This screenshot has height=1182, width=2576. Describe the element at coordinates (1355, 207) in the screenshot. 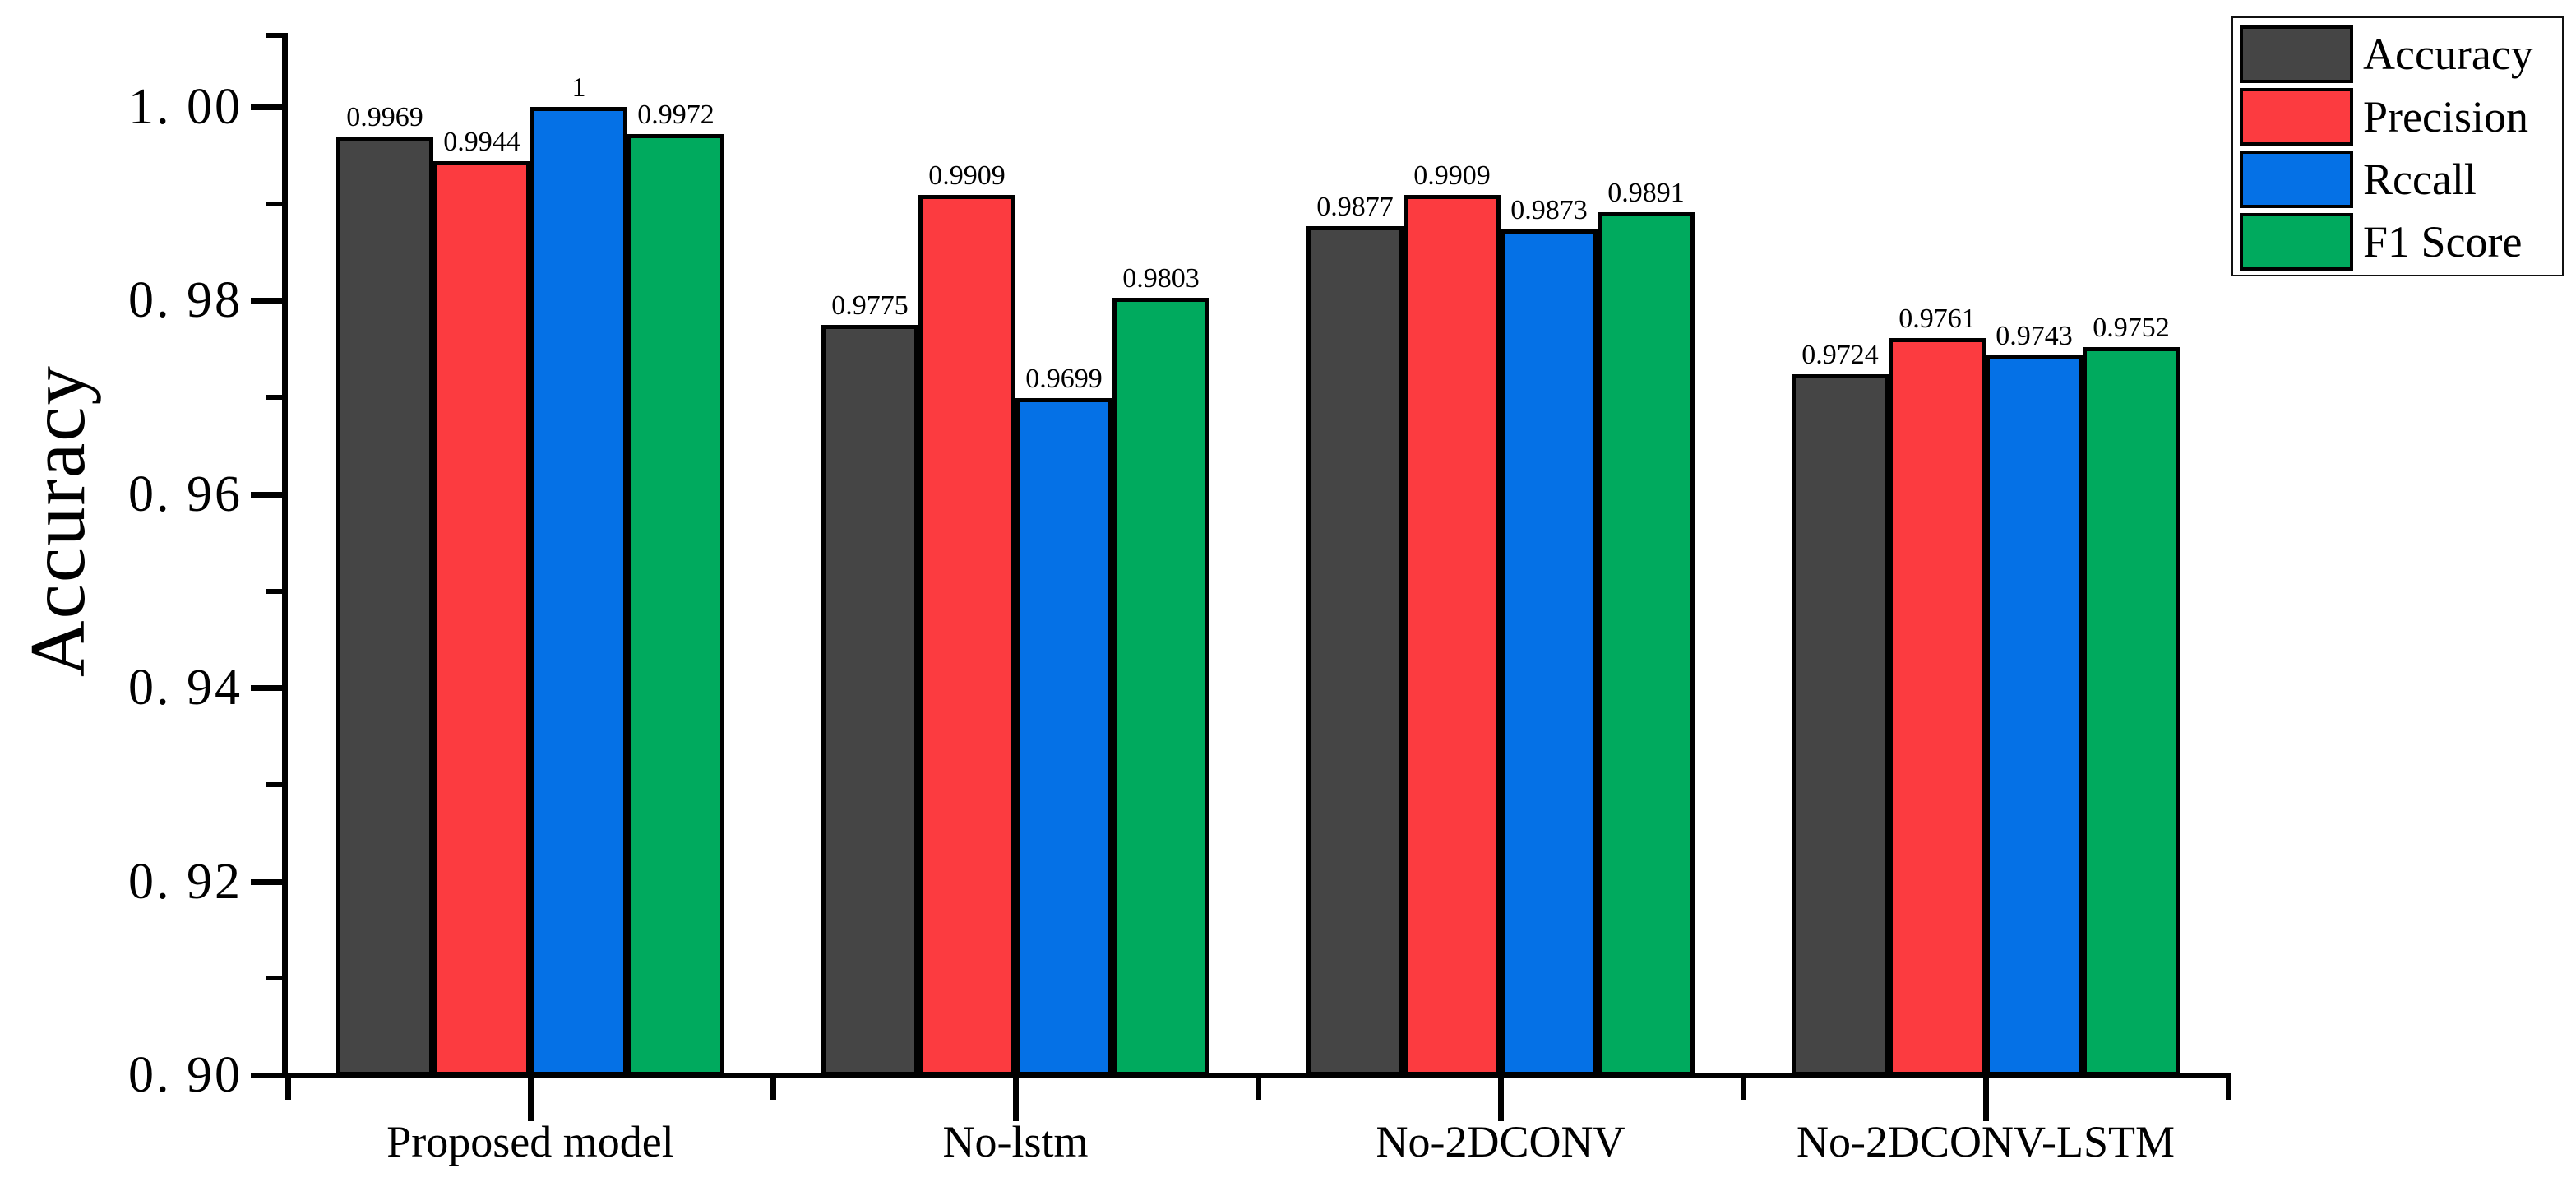

I see `bar-value-label: 0.9877` at that location.